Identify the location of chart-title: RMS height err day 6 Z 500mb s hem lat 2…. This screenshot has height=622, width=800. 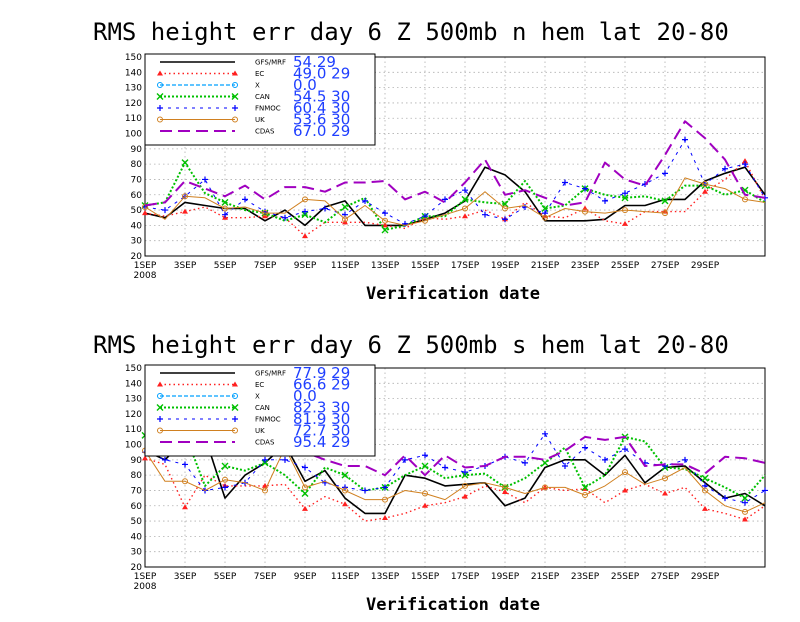
(411, 345).